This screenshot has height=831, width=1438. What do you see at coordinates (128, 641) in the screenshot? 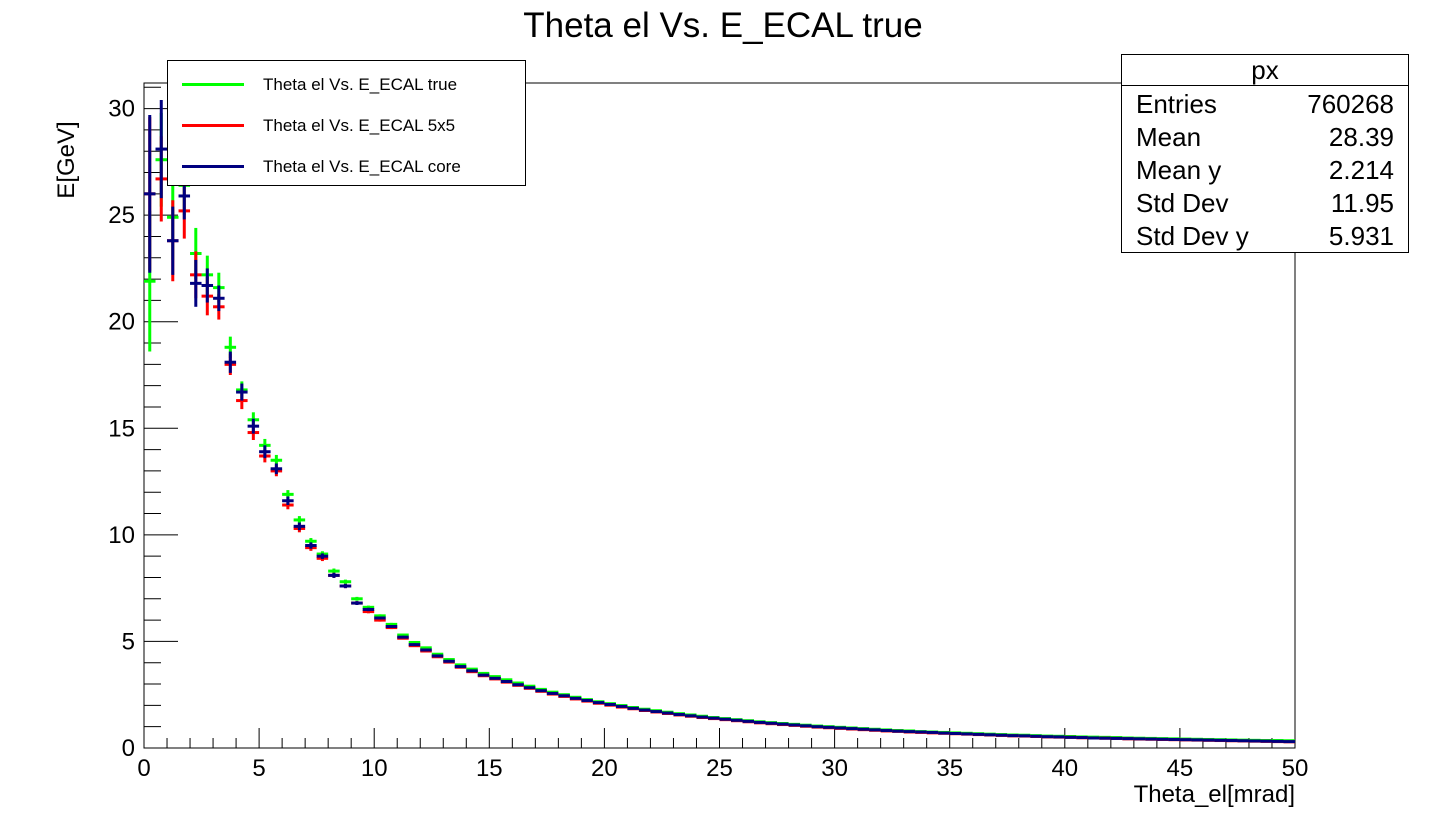
I see `y-tick-label: 5` at bounding box center [128, 641].